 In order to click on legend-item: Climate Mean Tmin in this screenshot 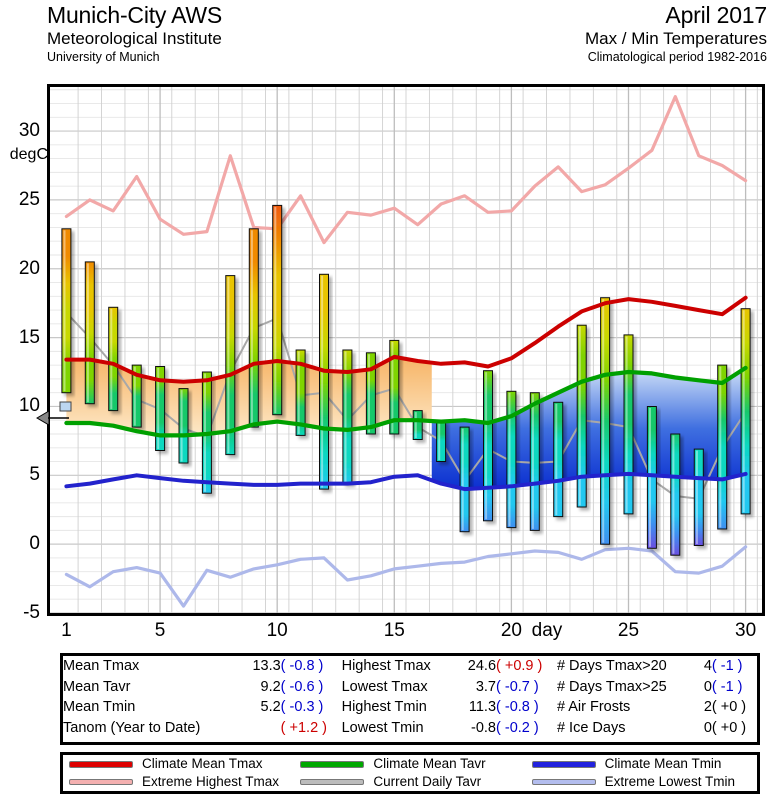, I will do `click(644, 763)`.